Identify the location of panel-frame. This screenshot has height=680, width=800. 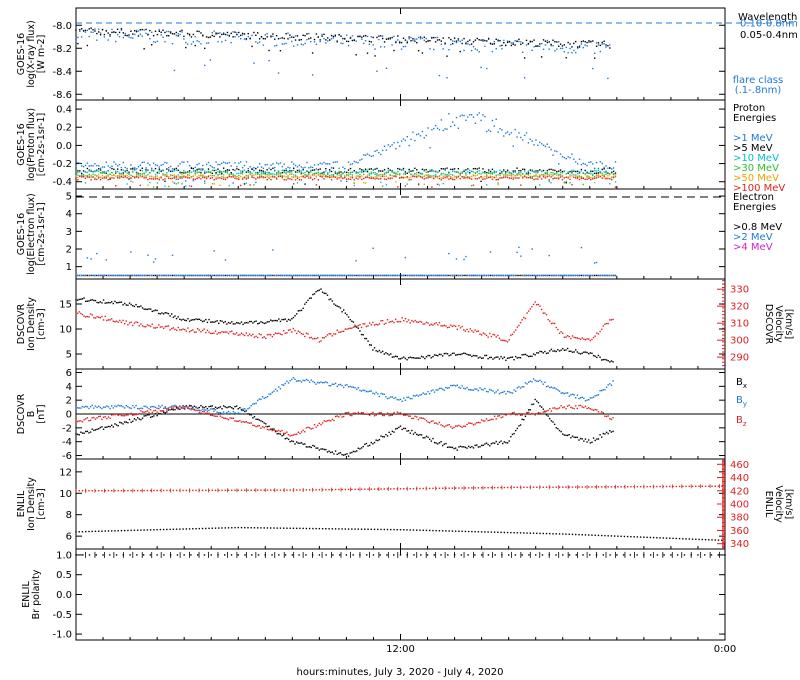
(400, 234).